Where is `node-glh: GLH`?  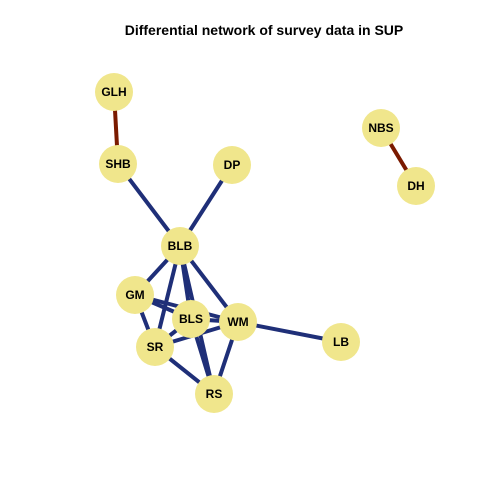
node-glh: GLH is located at coordinates (114, 92).